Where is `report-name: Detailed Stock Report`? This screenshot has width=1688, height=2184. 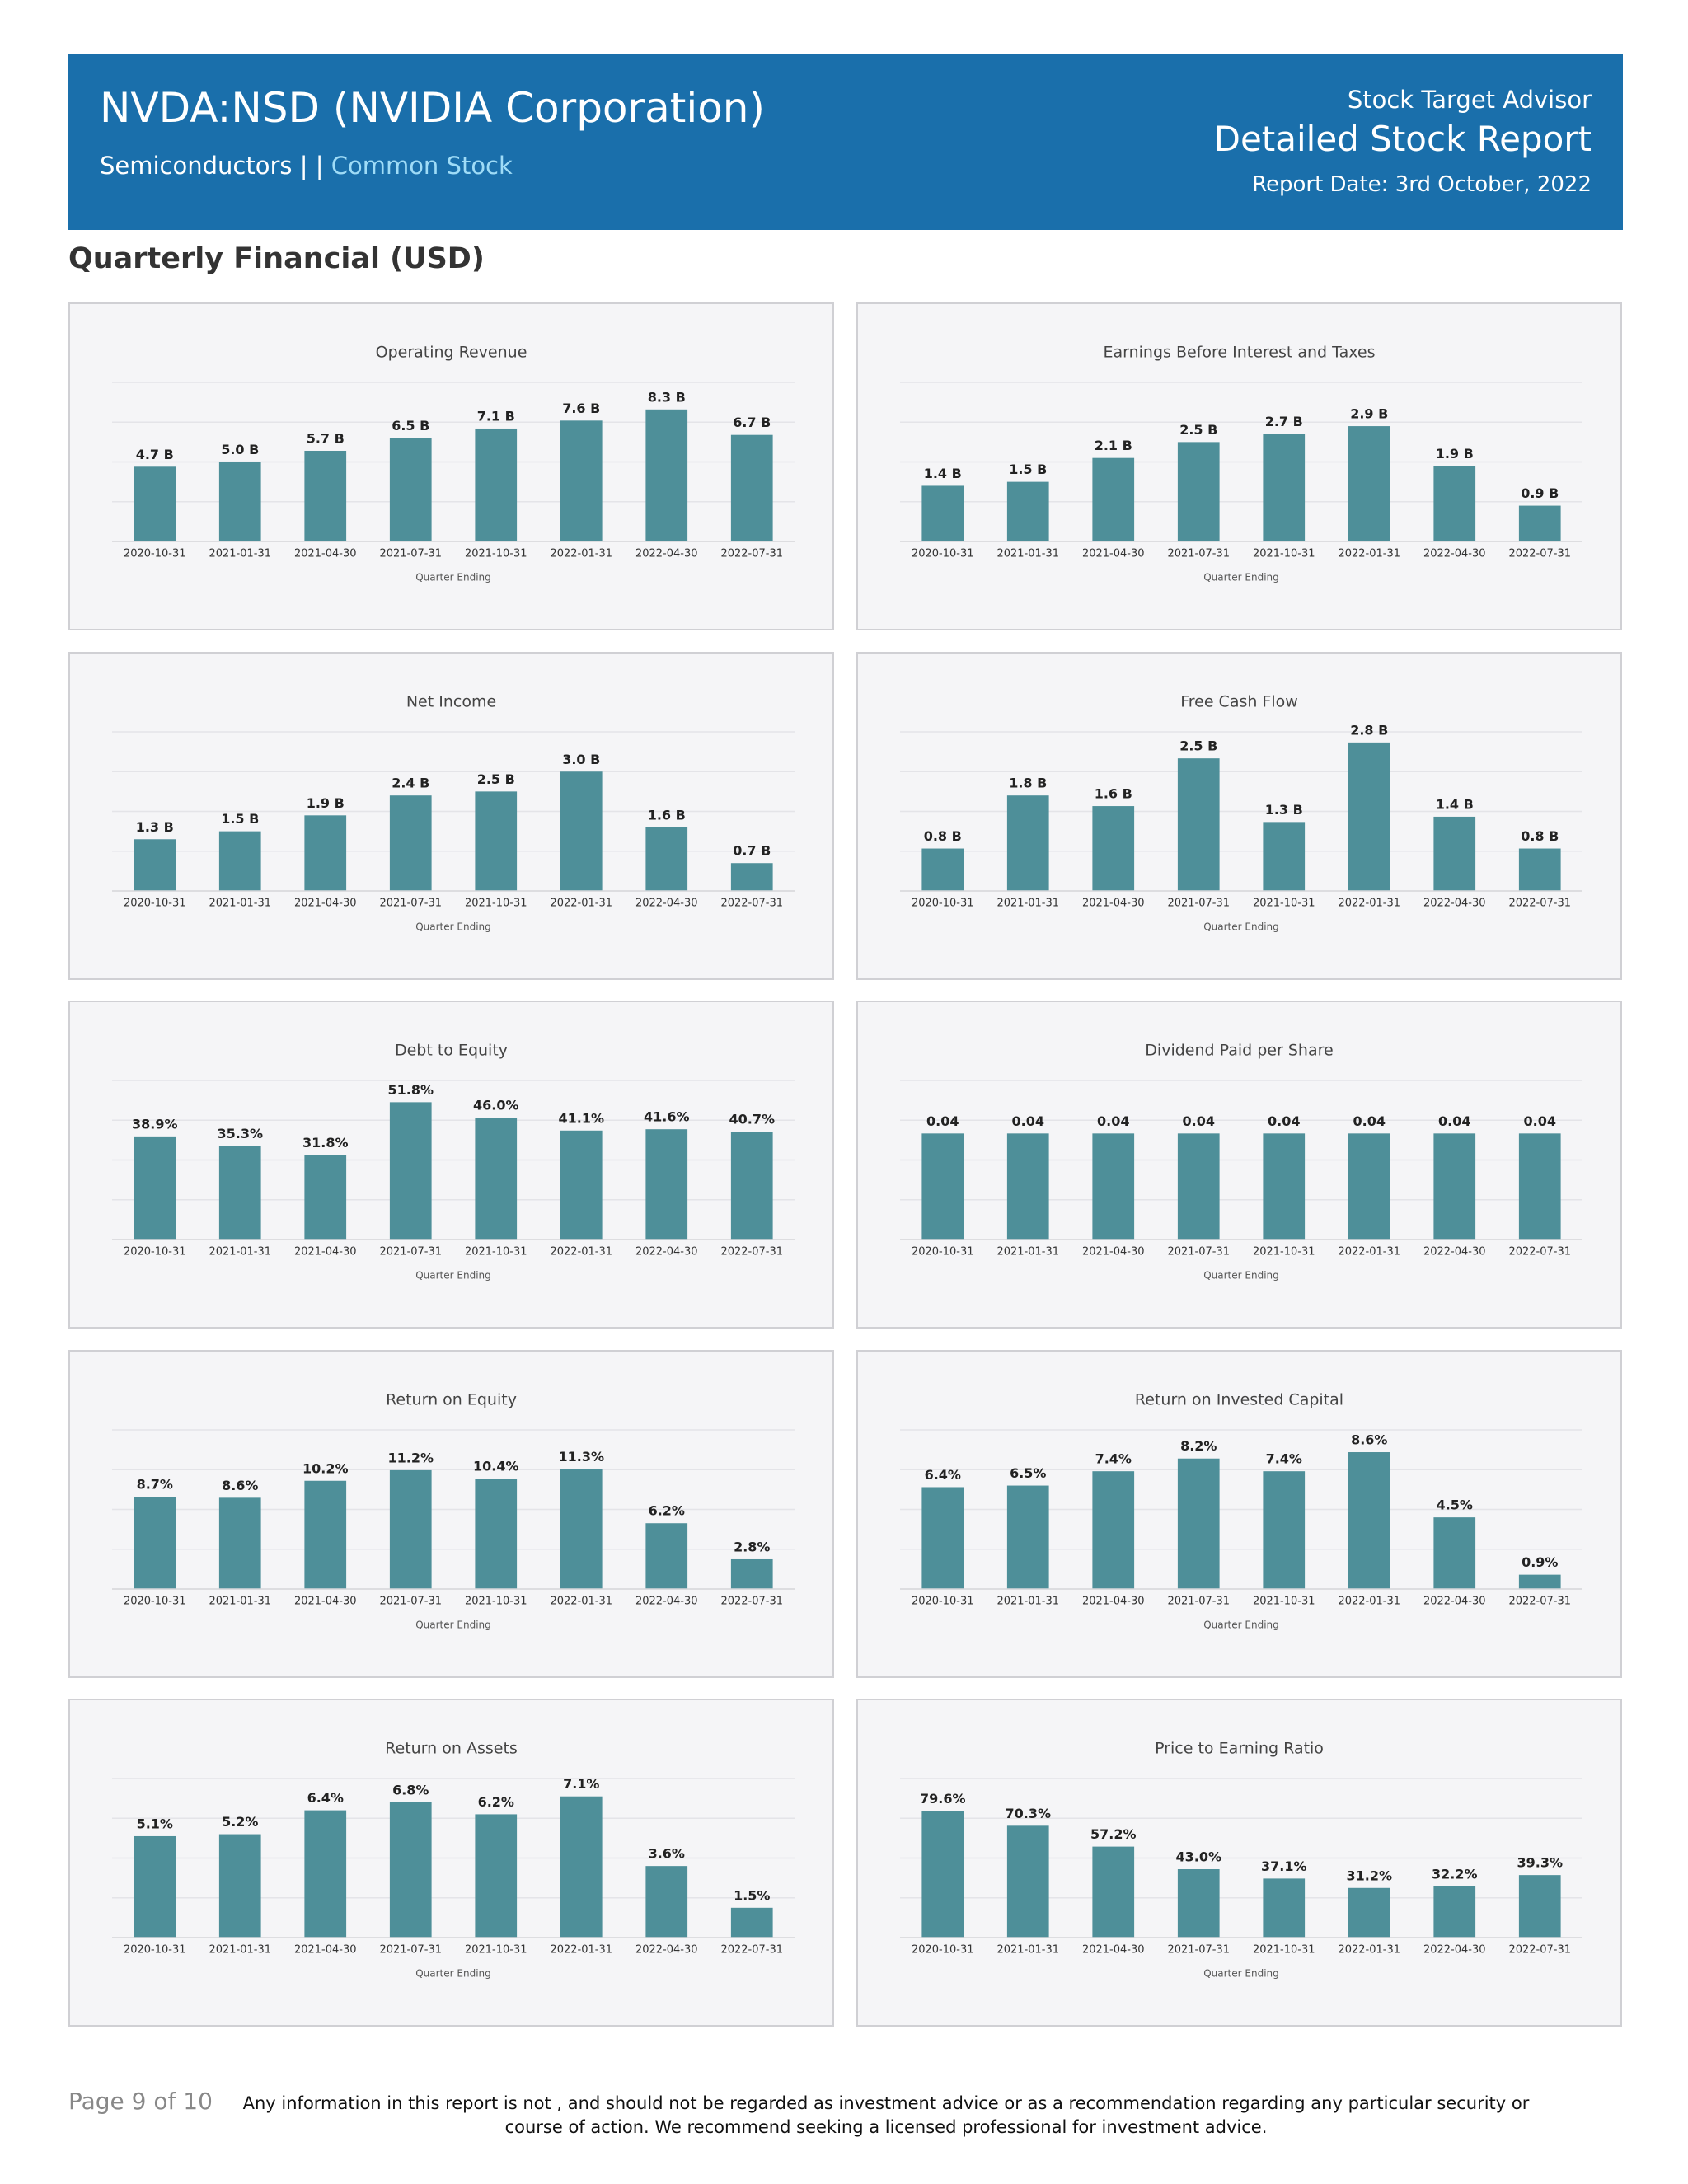
report-name: Detailed Stock Report is located at coordinates (1402, 139).